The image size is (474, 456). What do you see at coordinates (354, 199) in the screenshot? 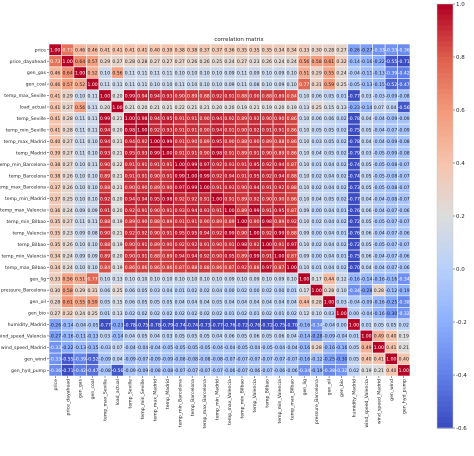
I see `cell-value-label: -0.77` at bounding box center [354, 199].